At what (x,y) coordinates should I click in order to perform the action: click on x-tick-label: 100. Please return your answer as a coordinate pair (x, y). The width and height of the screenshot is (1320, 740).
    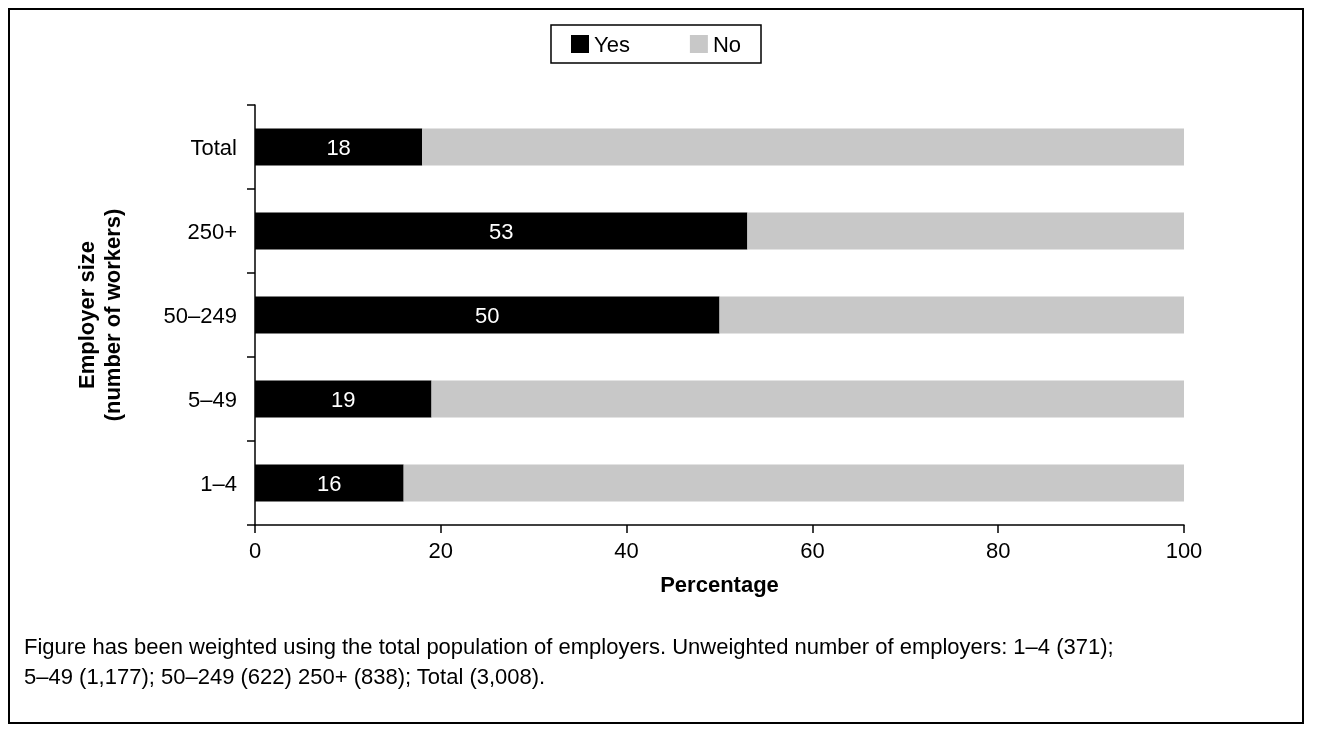
    Looking at the image, I should click on (1184, 550).